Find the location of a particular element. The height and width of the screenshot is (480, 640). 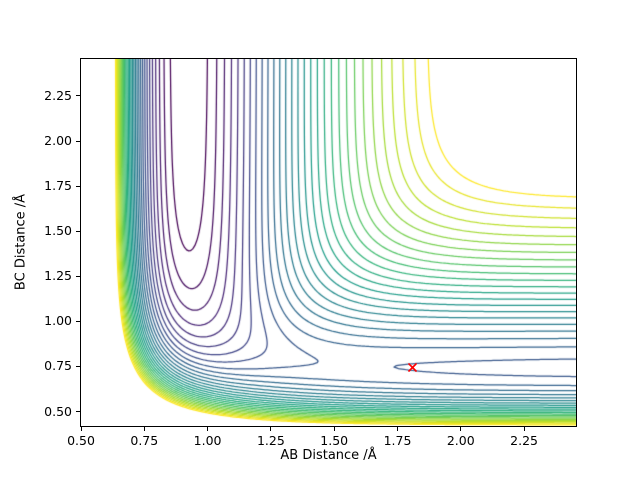

y-tick-label: 0.50 is located at coordinates (58, 411).